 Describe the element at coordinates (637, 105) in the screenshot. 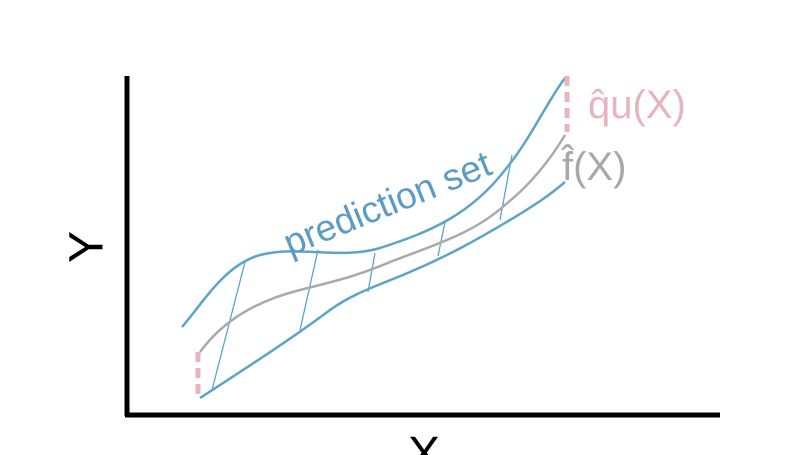

I see `upper-label: q̂u(X)` at that location.